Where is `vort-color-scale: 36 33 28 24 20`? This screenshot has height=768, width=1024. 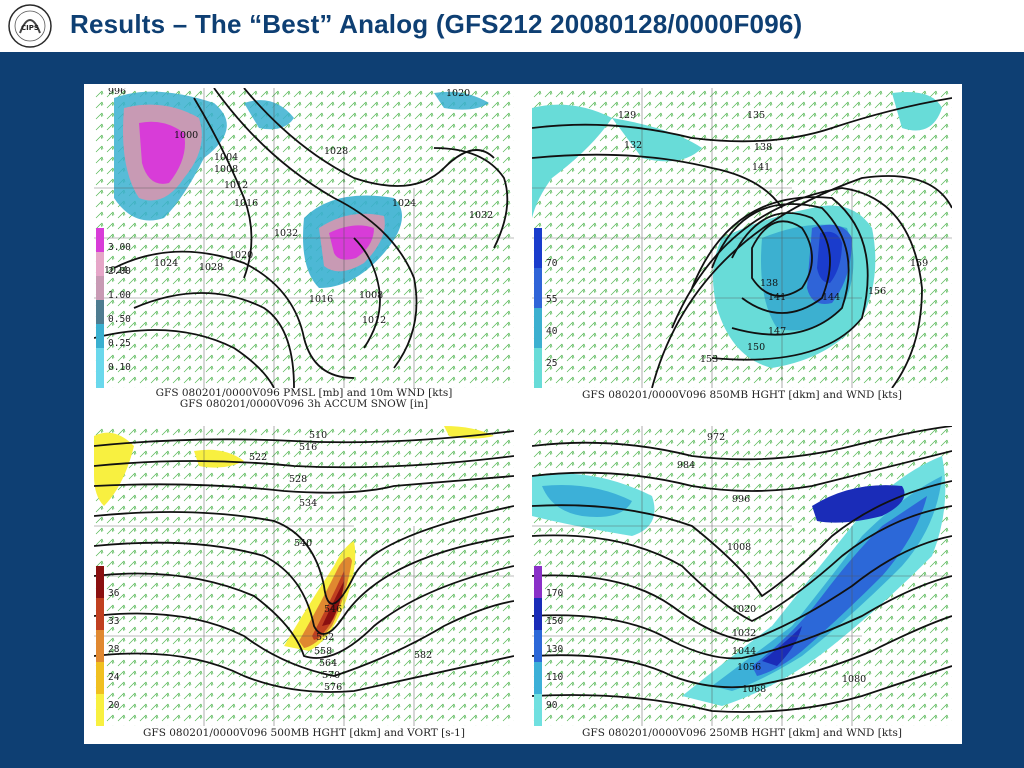 vort-color-scale: 36 33 28 24 20 is located at coordinates (107, 646).